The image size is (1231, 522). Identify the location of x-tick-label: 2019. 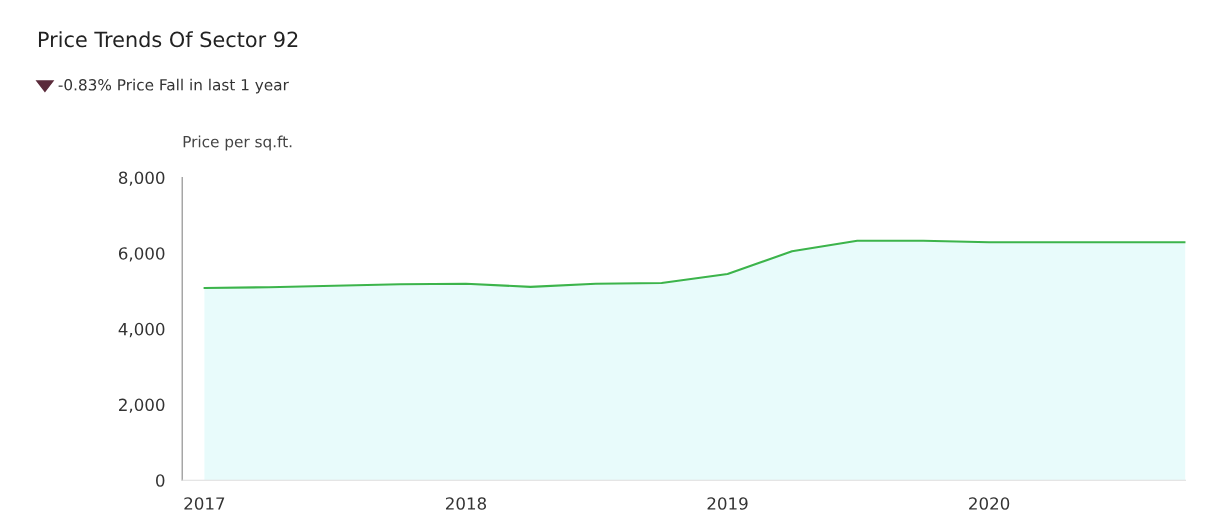
(727, 503).